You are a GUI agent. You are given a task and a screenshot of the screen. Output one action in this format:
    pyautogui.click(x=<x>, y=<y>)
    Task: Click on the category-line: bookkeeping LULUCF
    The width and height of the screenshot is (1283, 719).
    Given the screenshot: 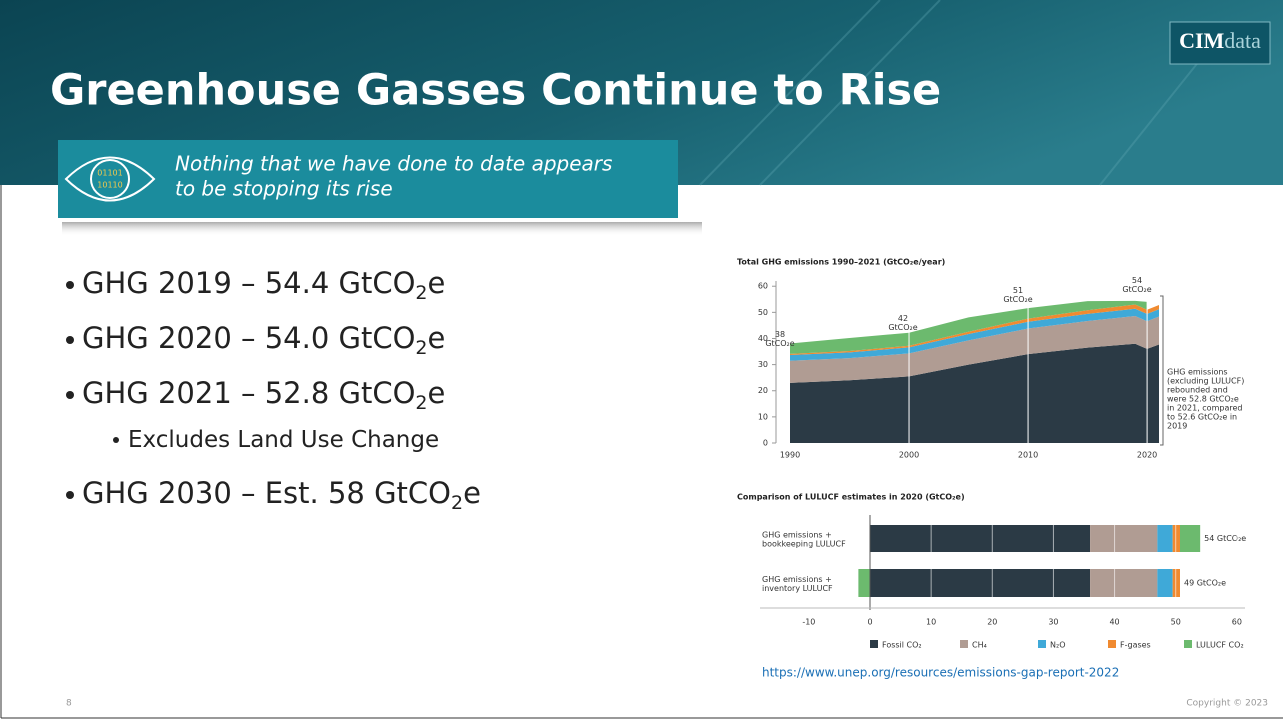 What is the action you would take?
    pyautogui.click(x=804, y=543)
    